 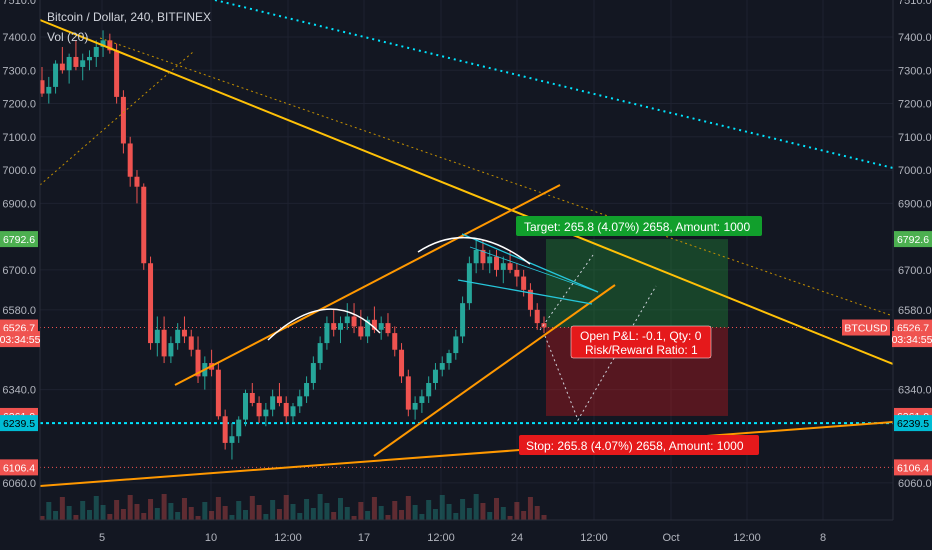 I want to click on y-tick-label-left: 6060.0, so click(x=19, y=484).